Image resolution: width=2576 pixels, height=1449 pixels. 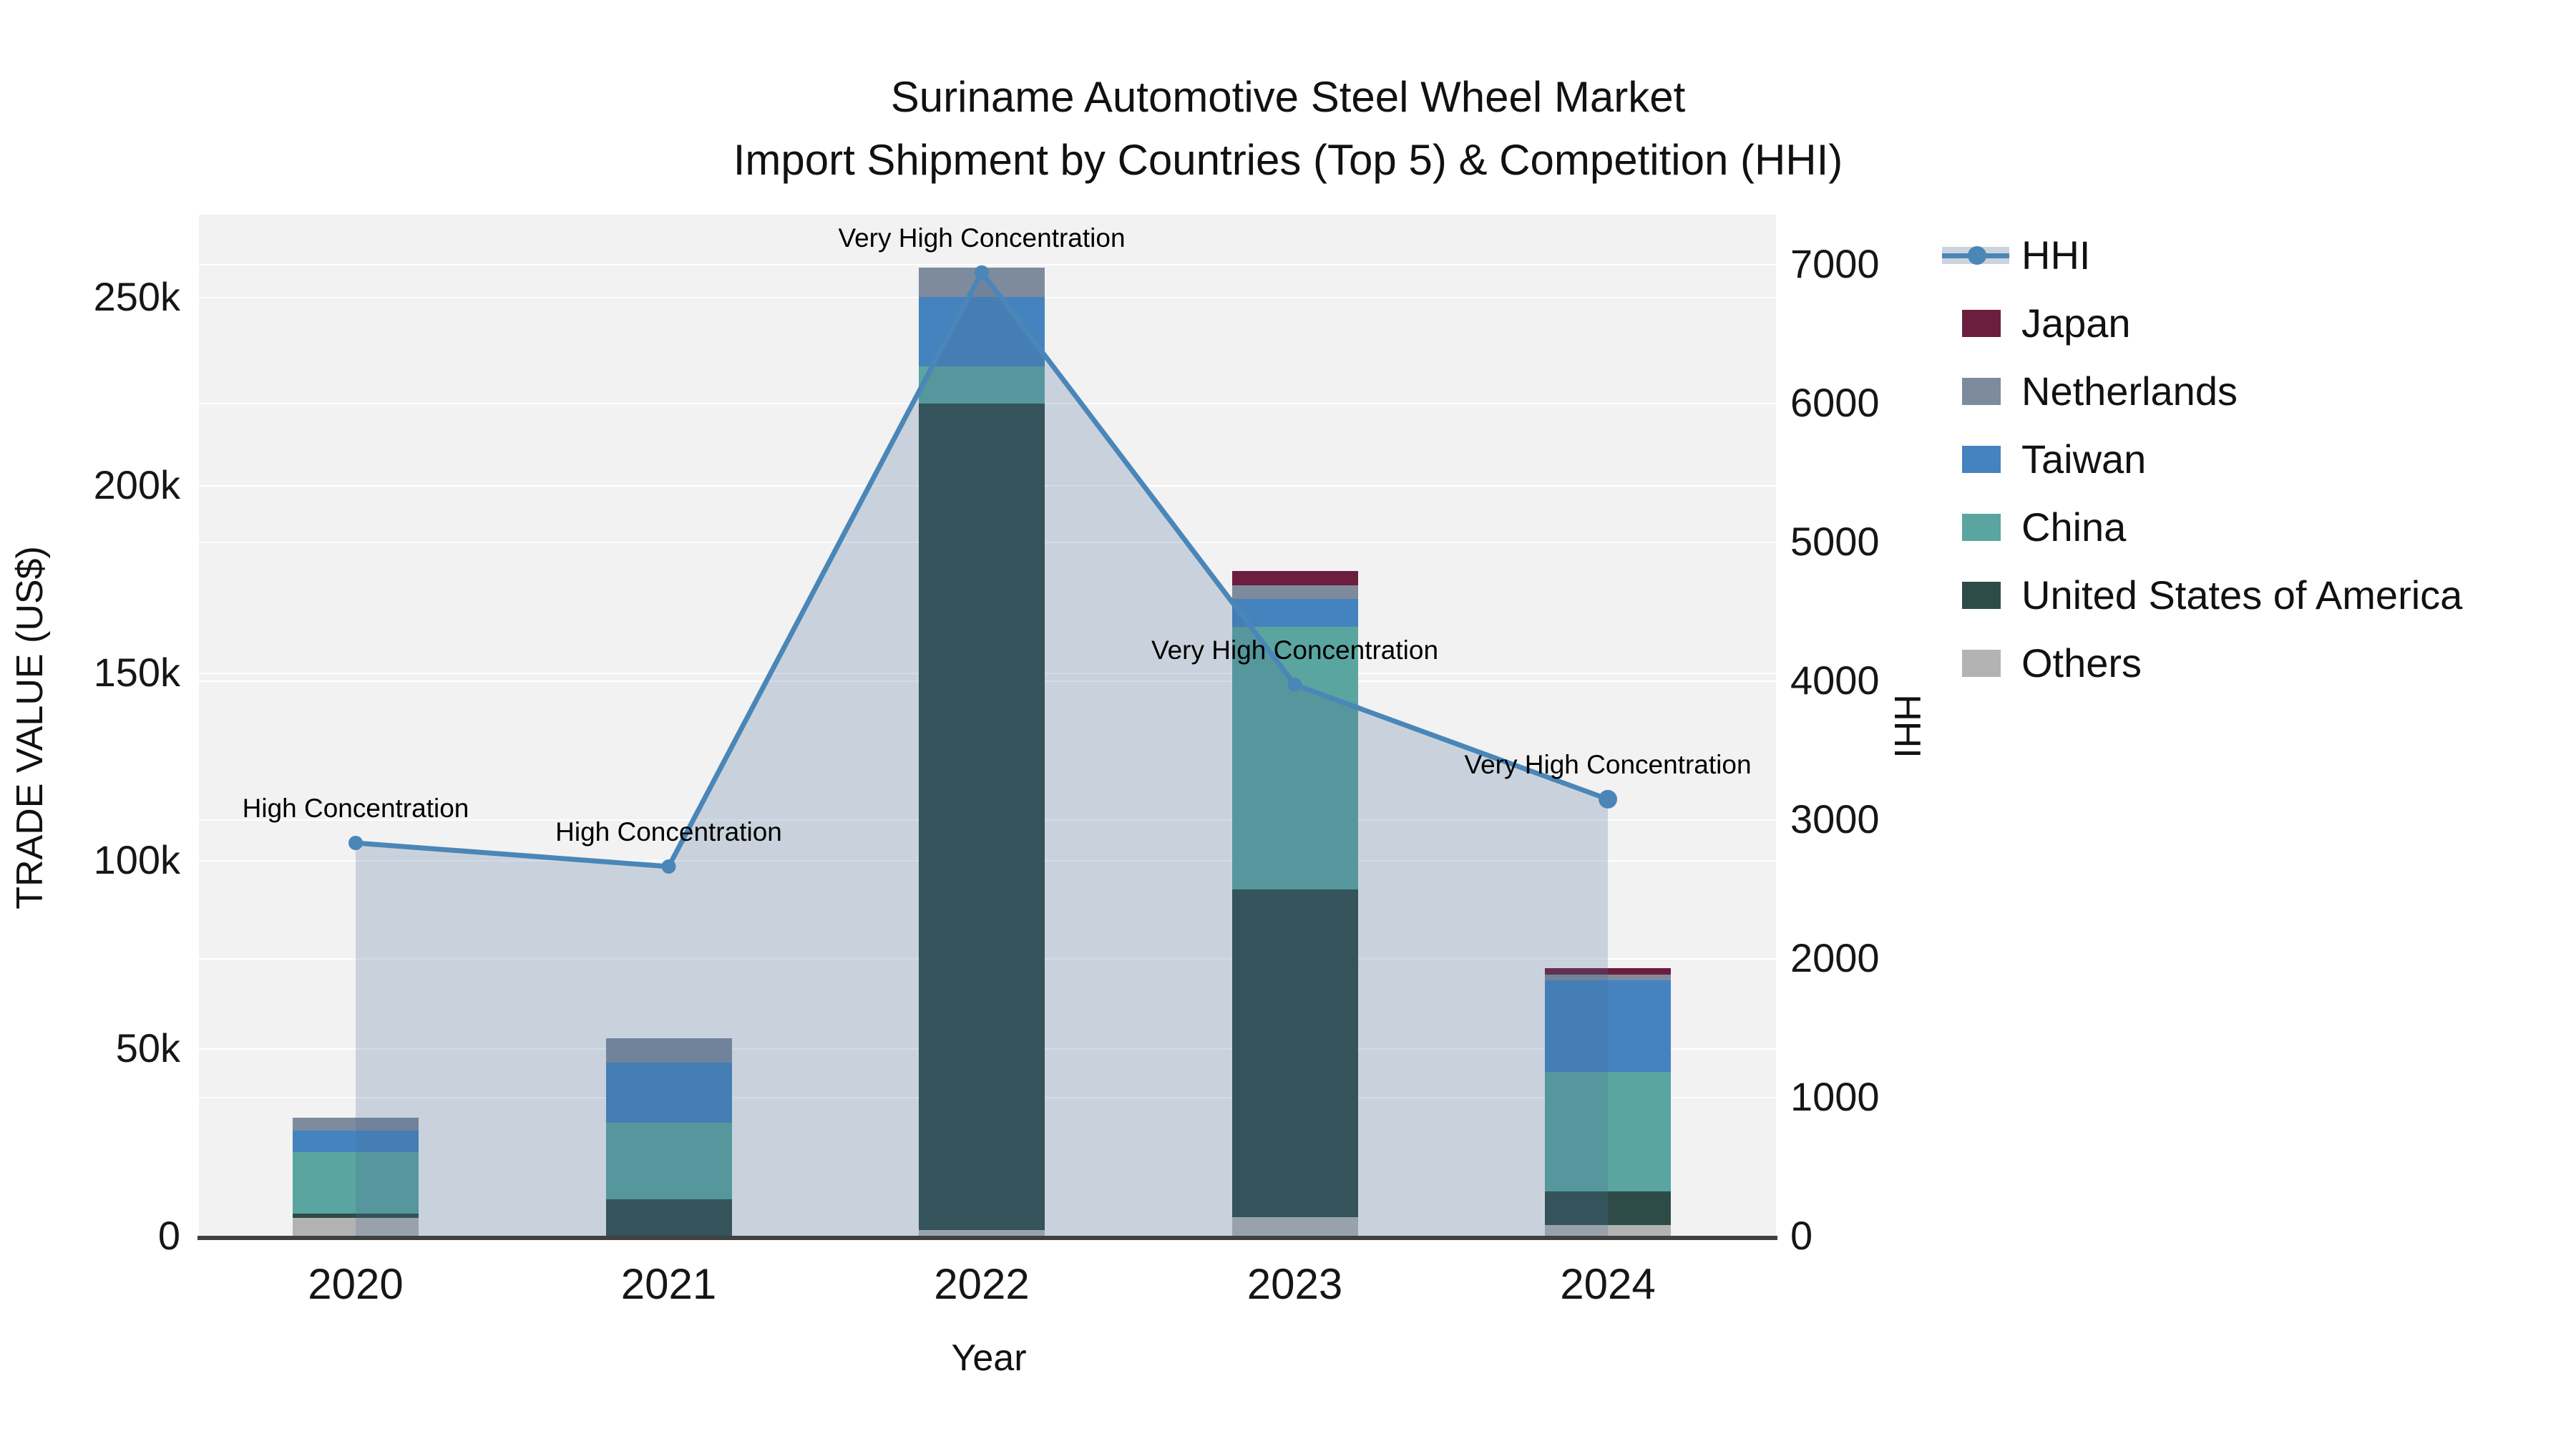 What do you see at coordinates (982, 385) in the screenshot?
I see `bar-segment-china-2022` at bounding box center [982, 385].